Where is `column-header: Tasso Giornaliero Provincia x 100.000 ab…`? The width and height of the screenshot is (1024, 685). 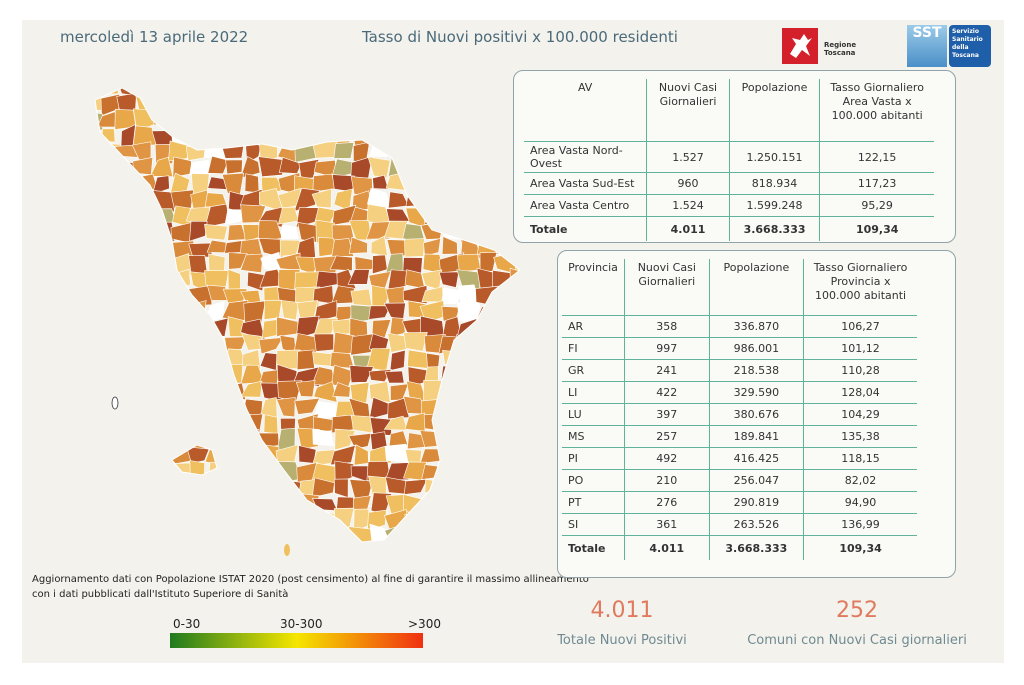 column-header: Tasso Giornaliero Provincia x 100.000 ab… is located at coordinates (860, 287).